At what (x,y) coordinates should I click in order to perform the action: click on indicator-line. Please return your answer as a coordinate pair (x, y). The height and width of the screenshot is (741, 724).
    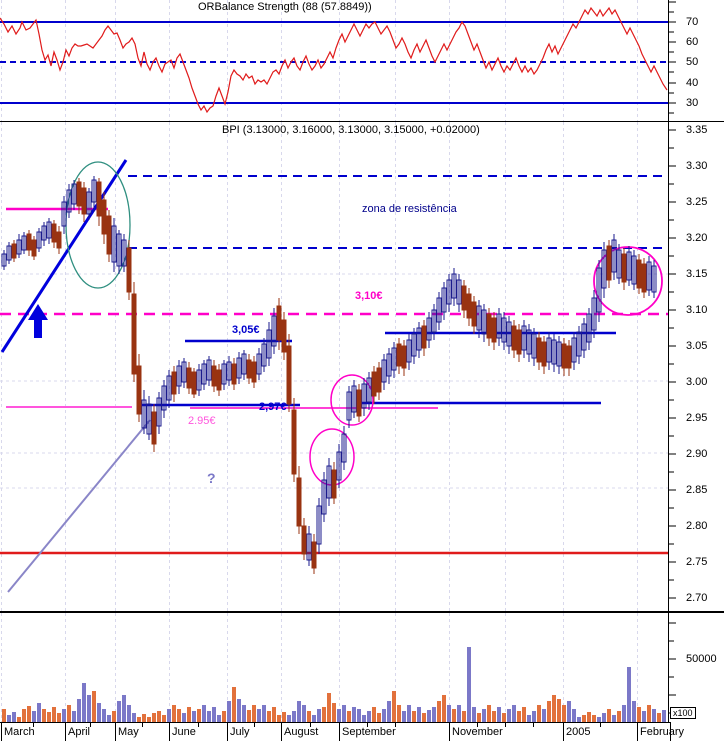
    Looking at the image, I should click on (334, 60).